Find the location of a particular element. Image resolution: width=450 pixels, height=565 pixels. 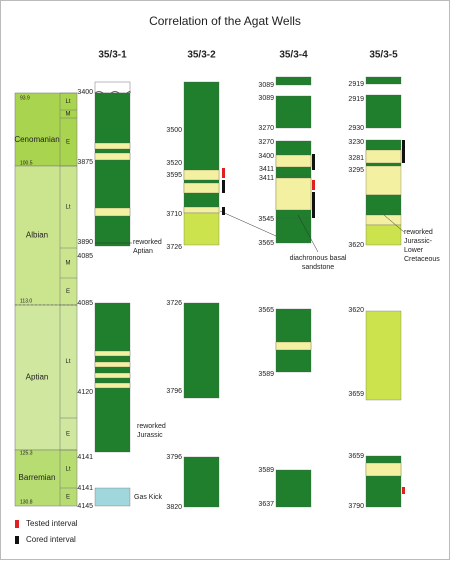

note: diachronous basal is located at coordinates (318, 258).